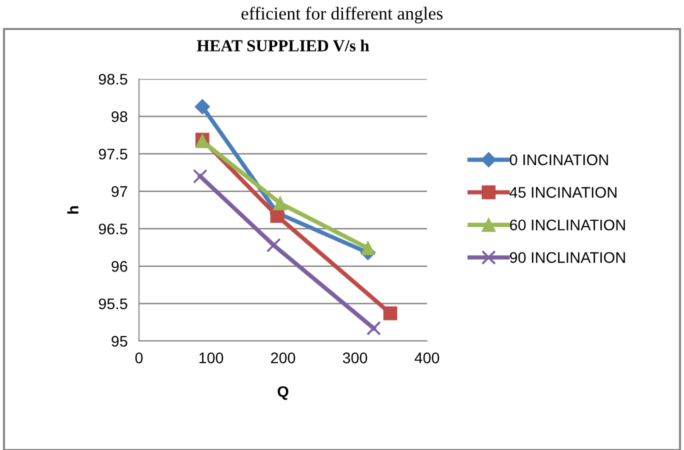 The width and height of the screenshot is (684, 450). What do you see at coordinates (427, 358) in the screenshot?
I see `x-tick-label: 400` at bounding box center [427, 358].